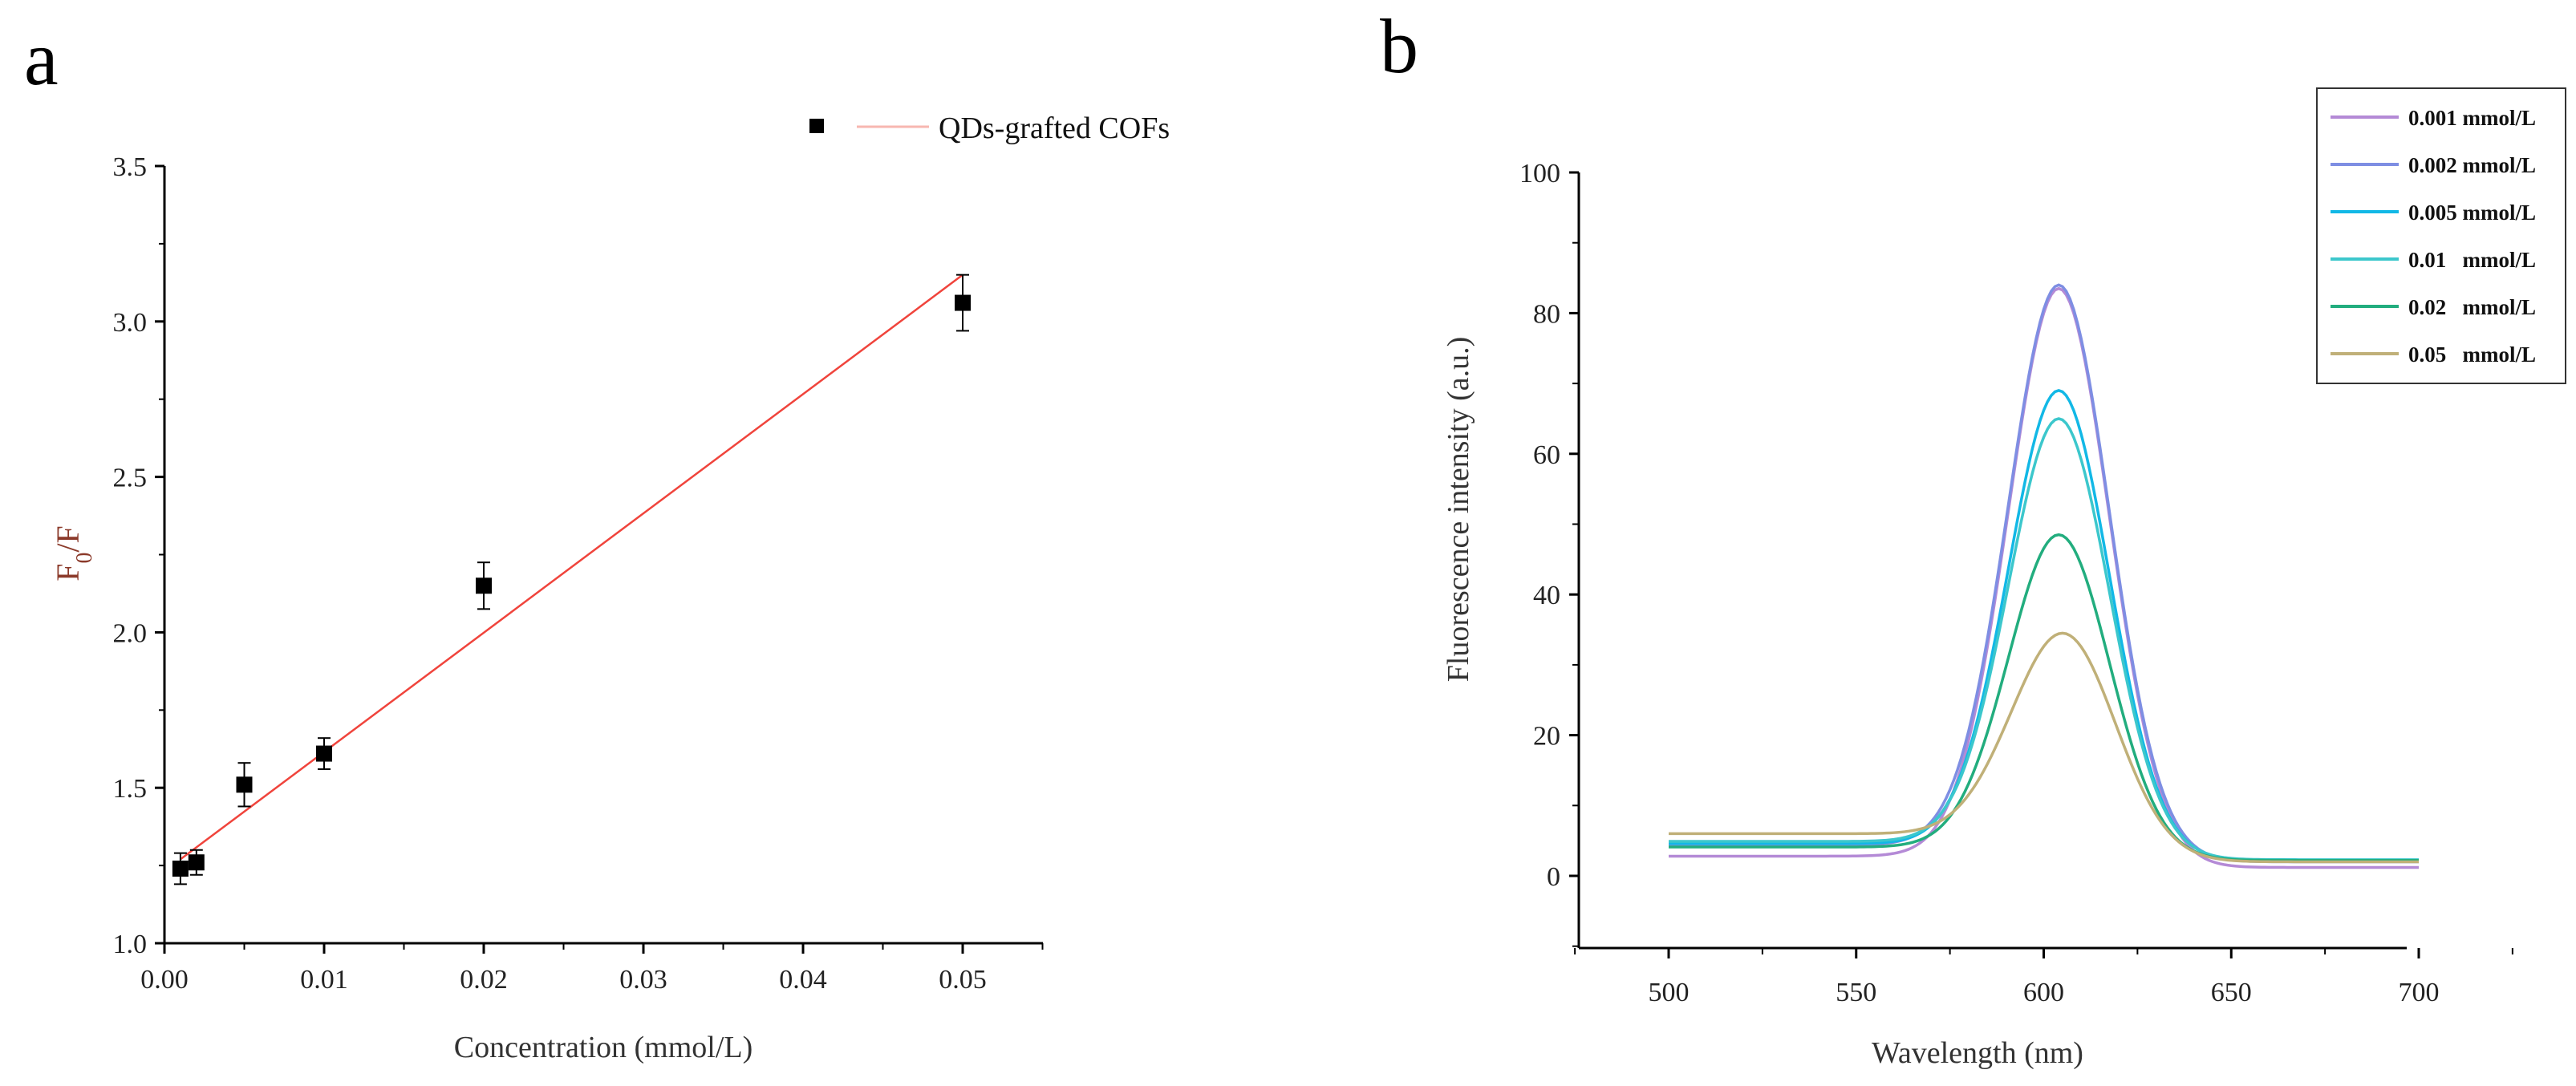 This screenshot has height=1086, width=2576. What do you see at coordinates (1553, 877) in the screenshot?
I see `panel-b-y-tick-label: 0` at bounding box center [1553, 877].